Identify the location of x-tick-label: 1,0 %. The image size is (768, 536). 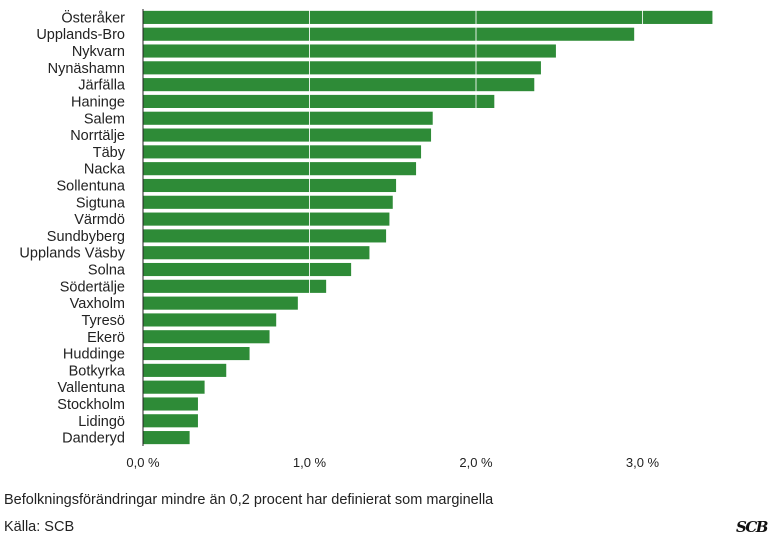
(310, 462).